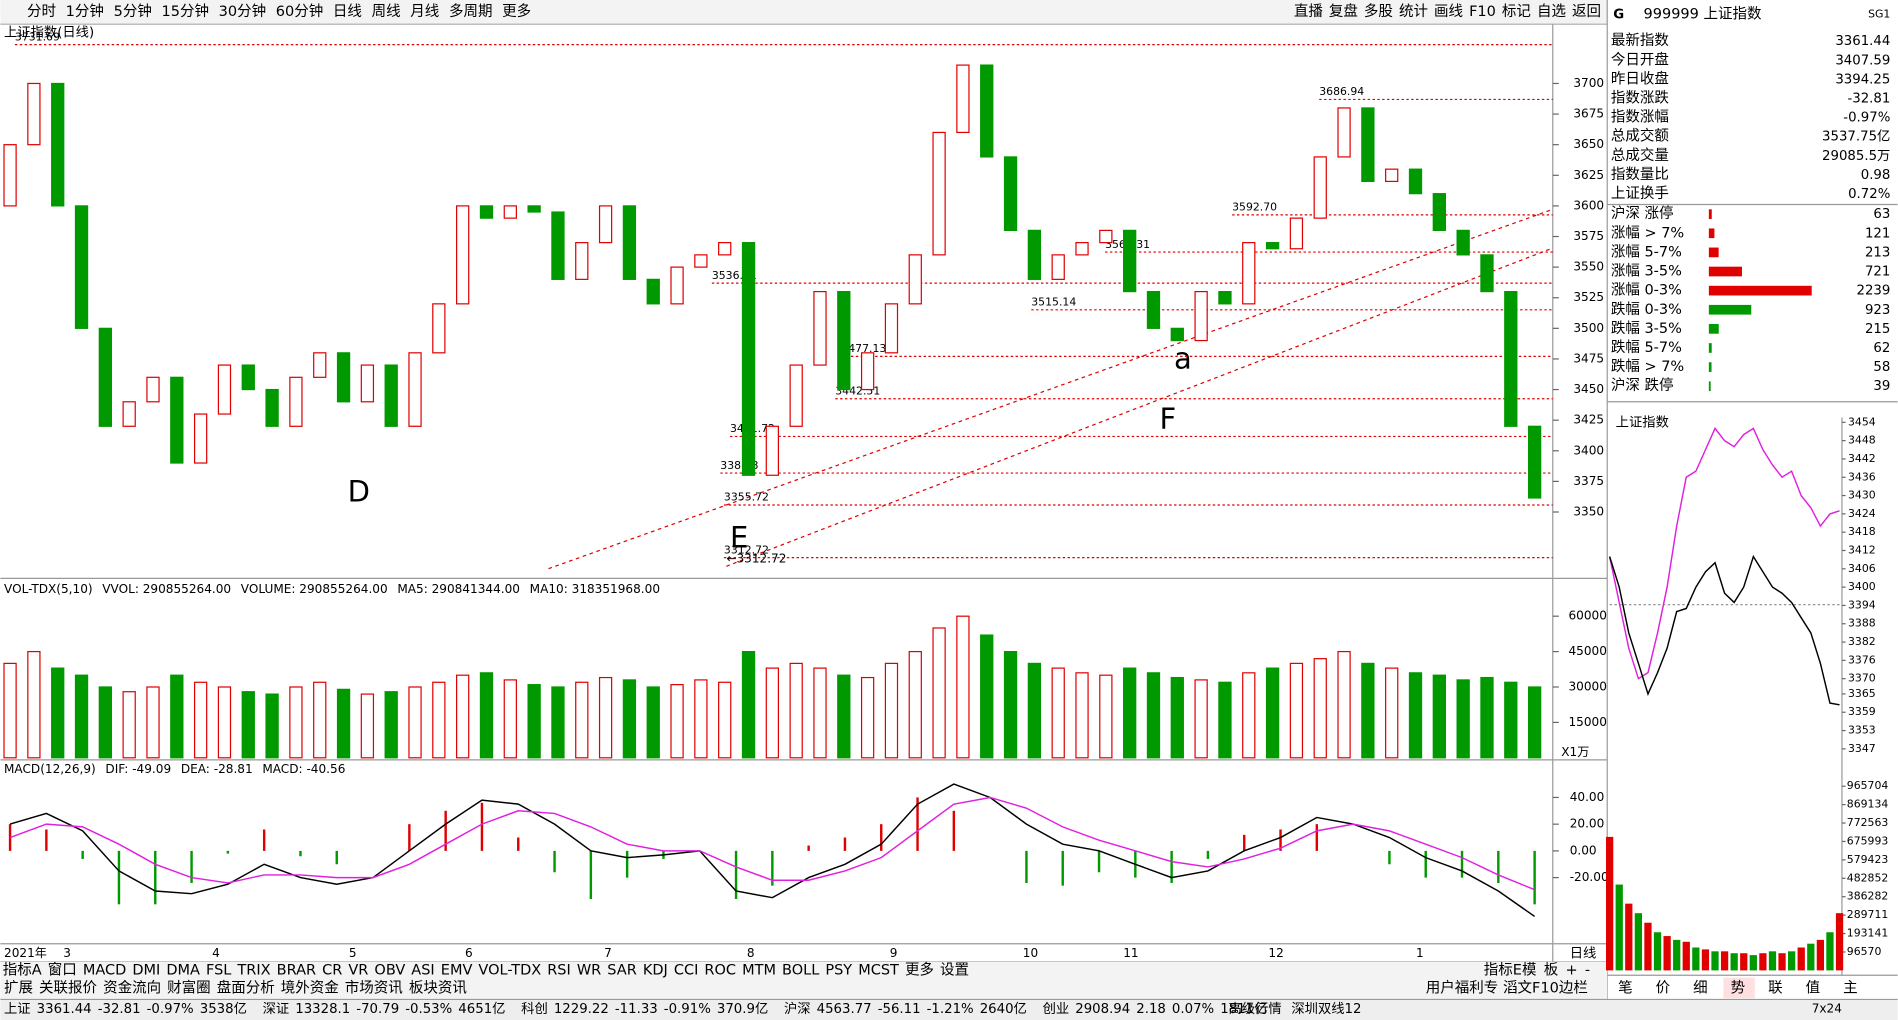 The height and width of the screenshot is (1020, 1898). Describe the element at coordinates (1482, 12) in the screenshot. I see `tool-button: F10` at that location.